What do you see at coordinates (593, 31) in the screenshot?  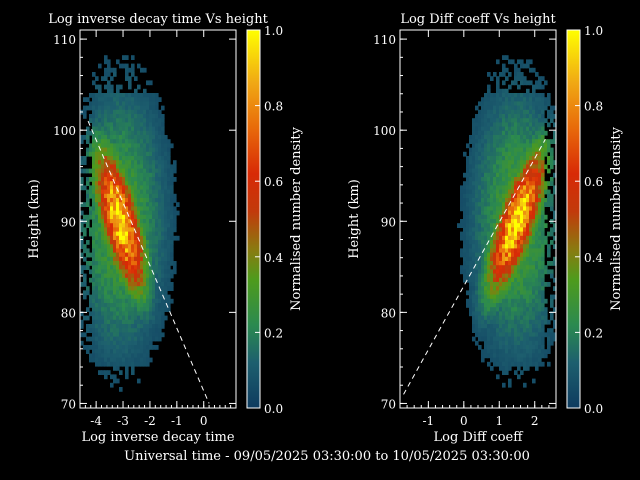 I see `colorbar-tick-label: 1.0` at bounding box center [593, 31].